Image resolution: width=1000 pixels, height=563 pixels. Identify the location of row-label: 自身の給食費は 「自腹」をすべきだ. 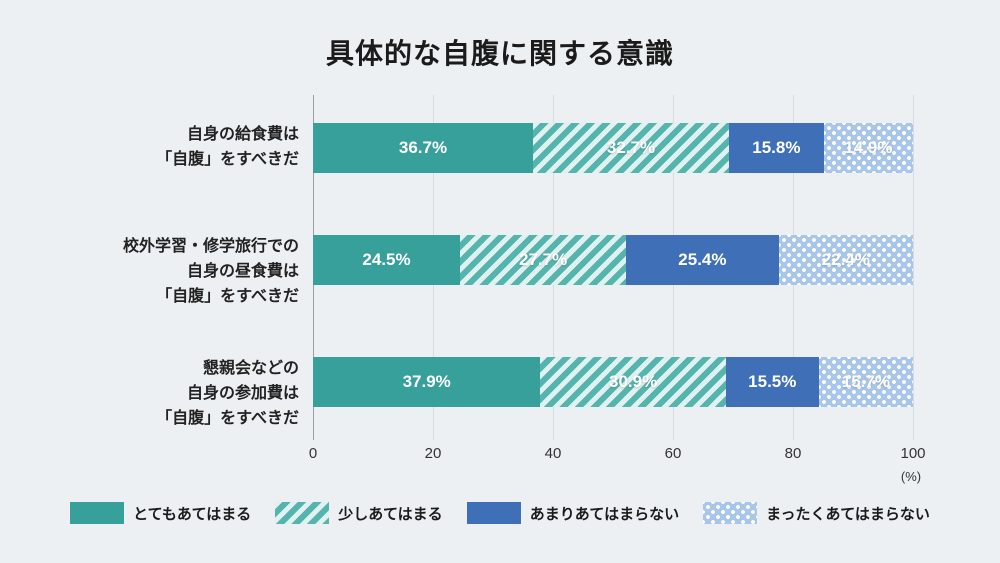
(156, 148).